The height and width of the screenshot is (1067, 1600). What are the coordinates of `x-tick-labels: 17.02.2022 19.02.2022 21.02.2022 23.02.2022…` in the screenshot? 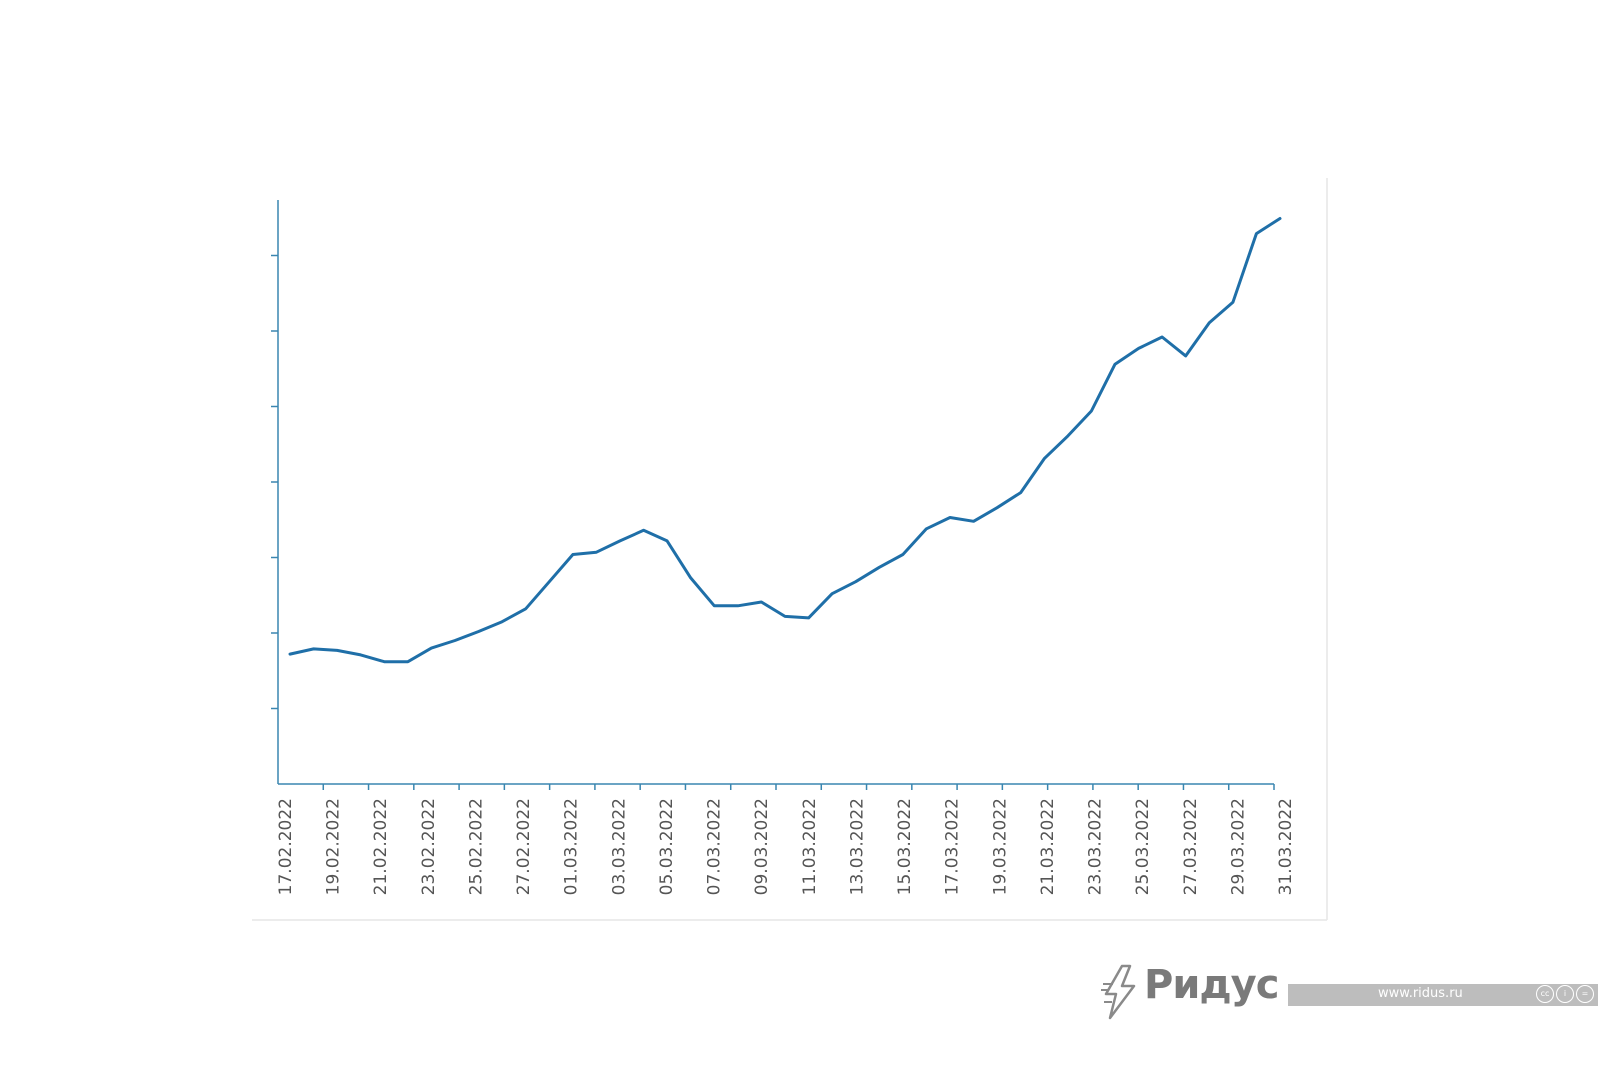 It's located at (786, 846).